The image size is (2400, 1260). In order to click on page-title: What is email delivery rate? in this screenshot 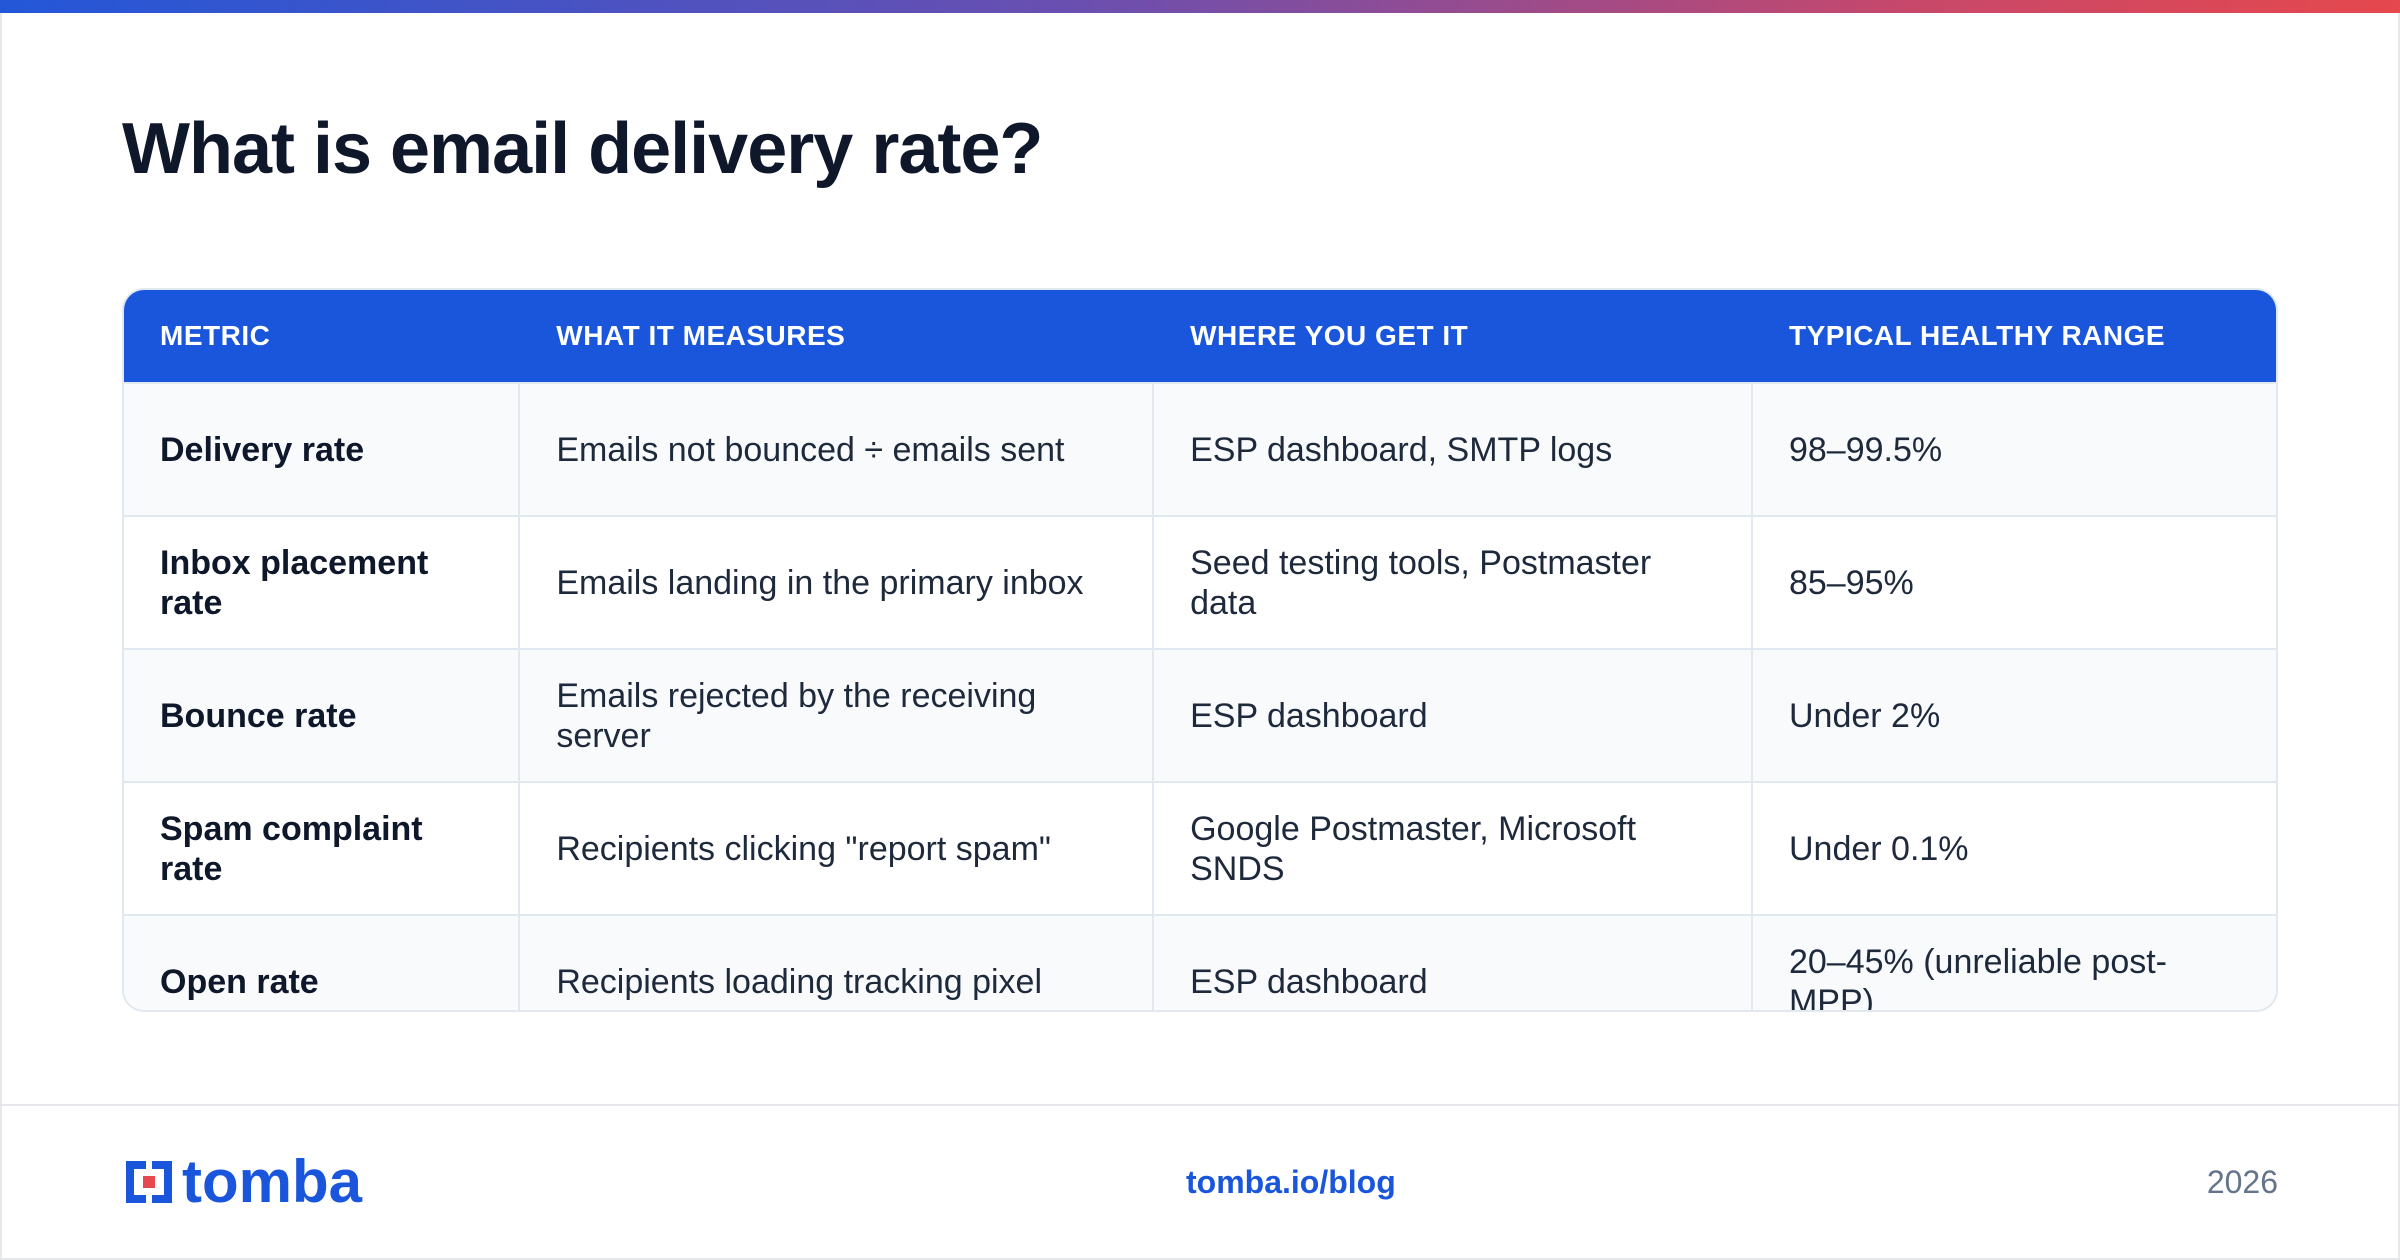, I will do `click(582, 149)`.